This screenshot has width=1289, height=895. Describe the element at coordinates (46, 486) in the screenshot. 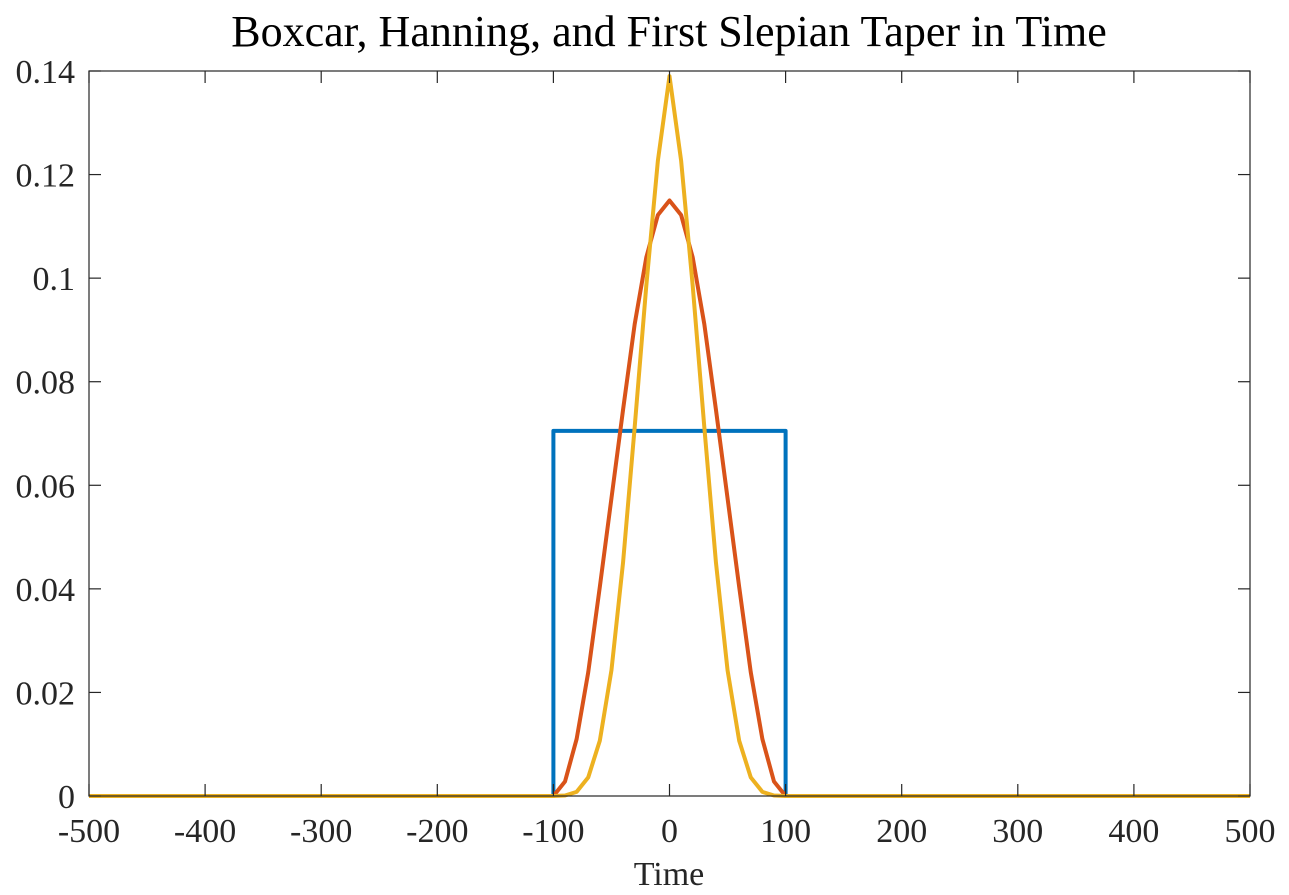

I see `y-tick-label: 0.06` at that location.